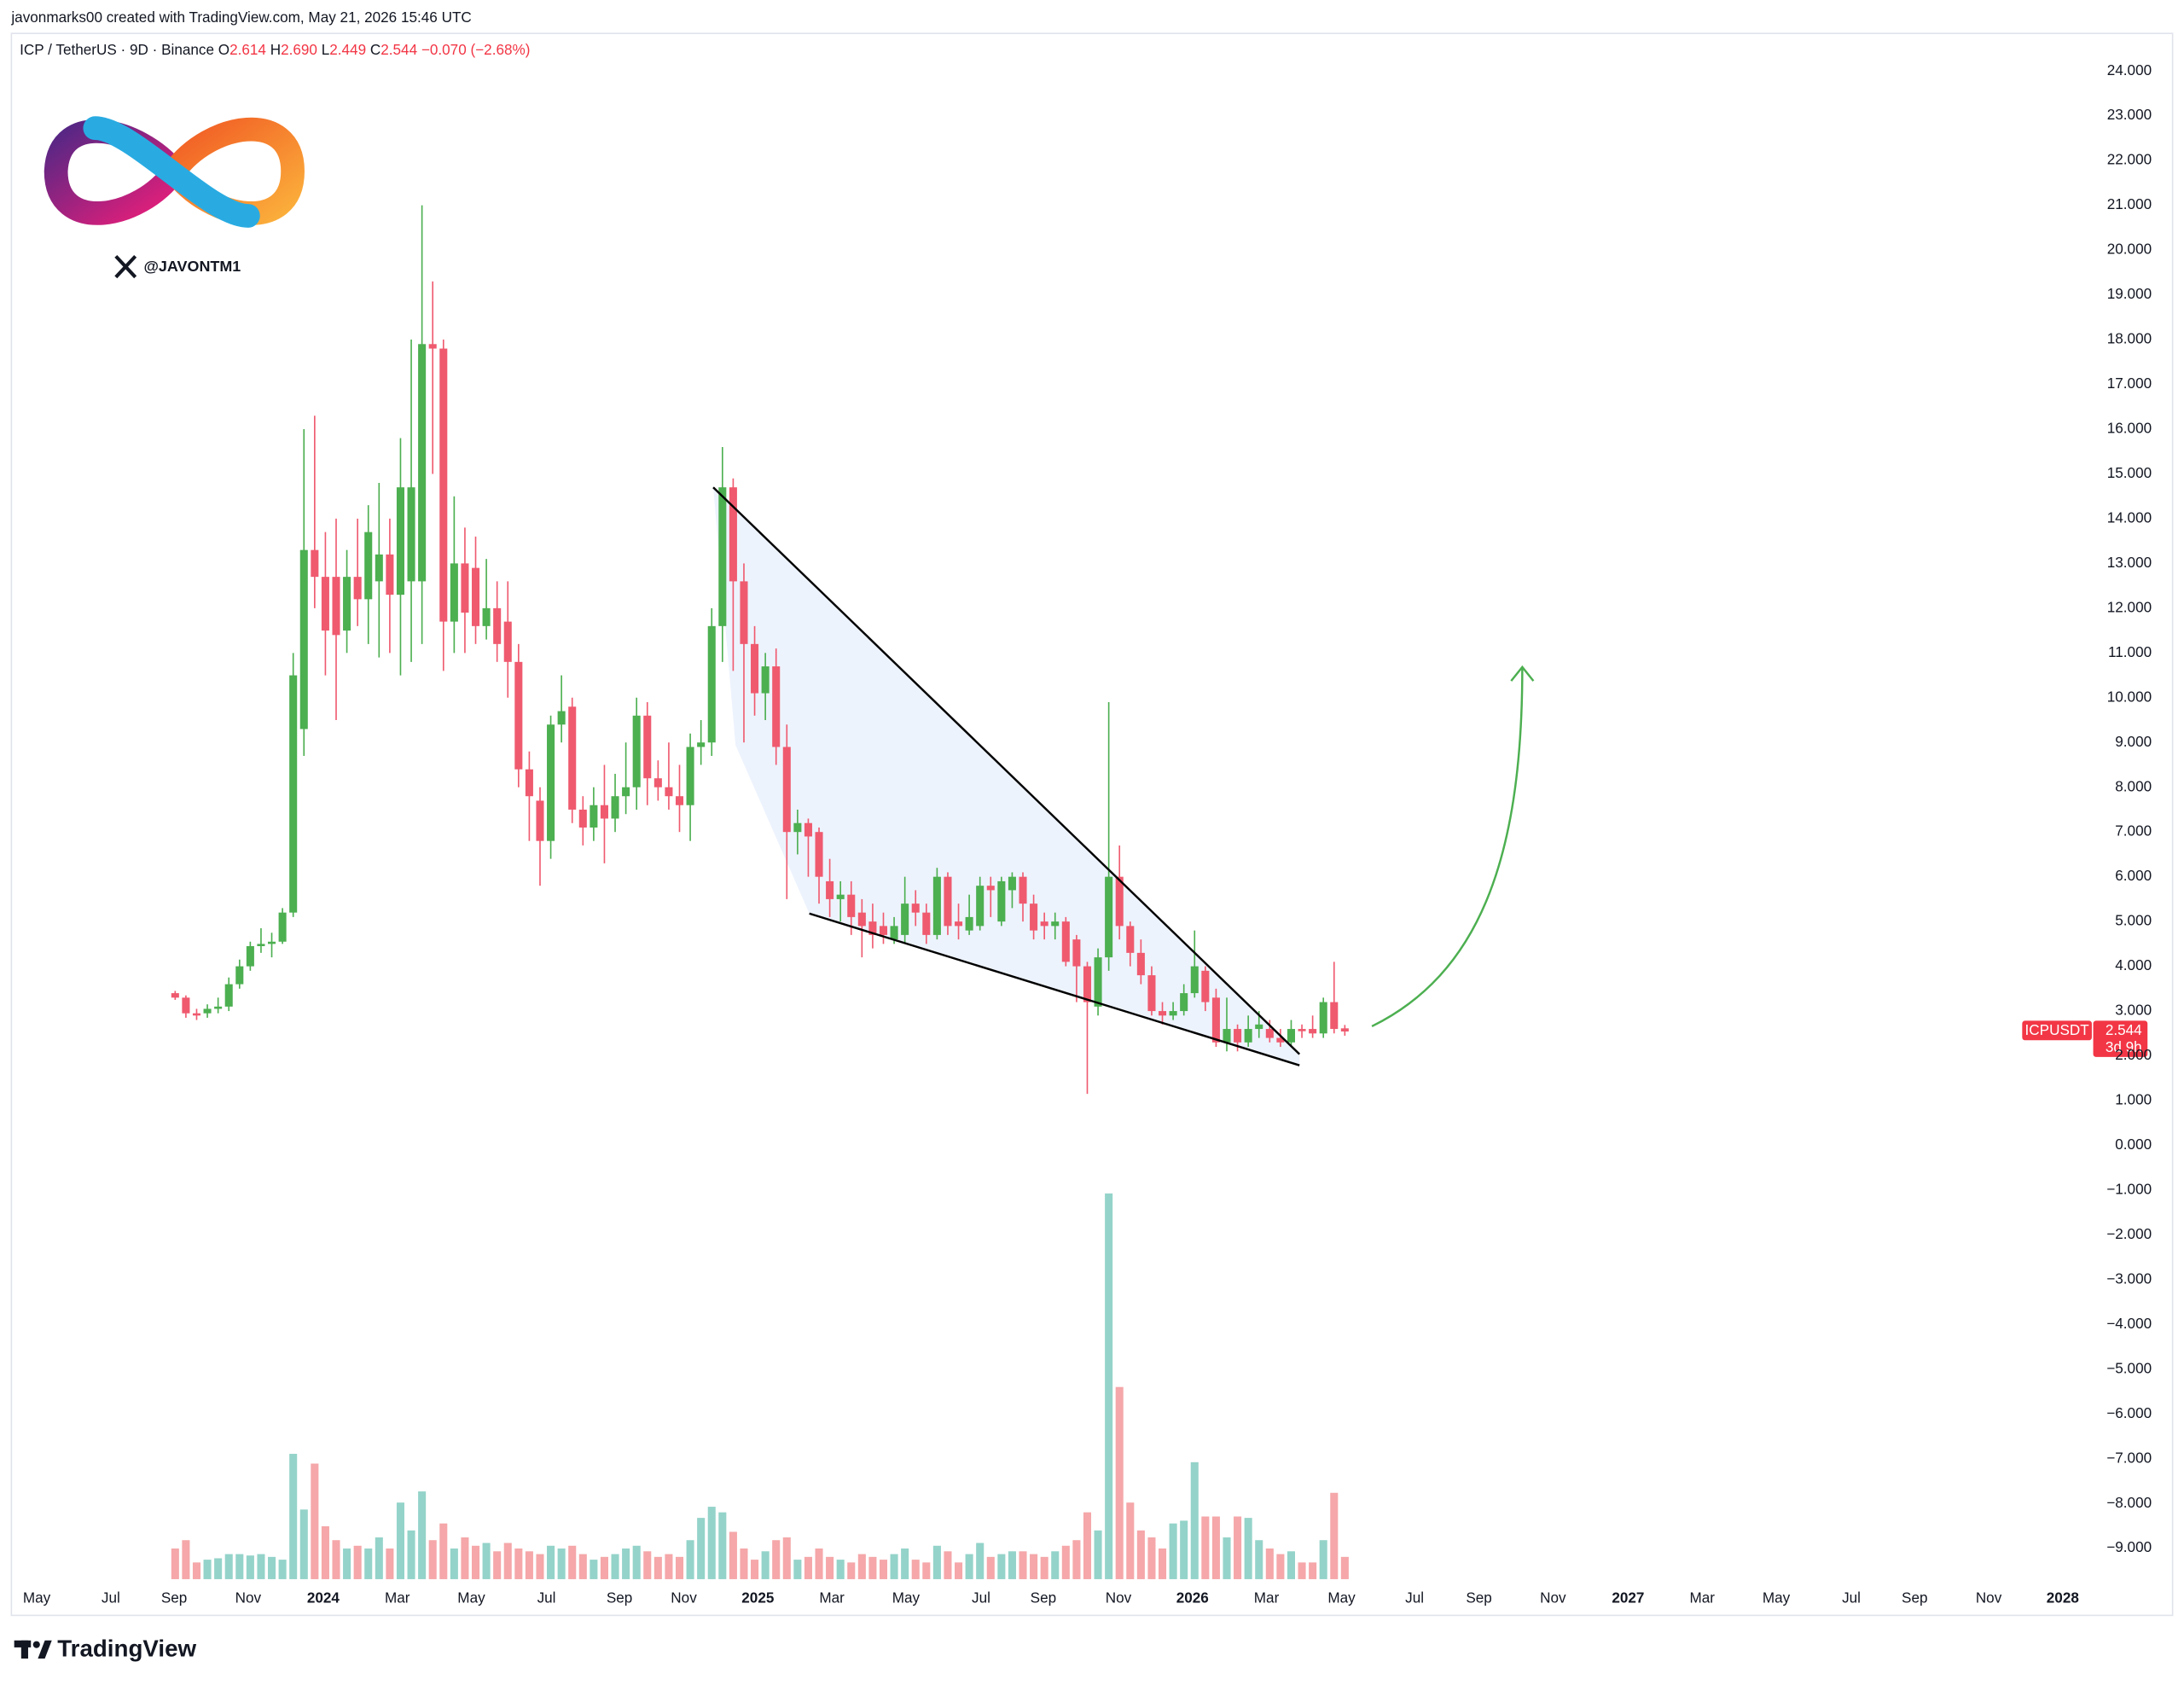  What do you see at coordinates (1915, 1597) in the screenshot?
I see `x-tick-label: Sep` at bounding box center [1915, 1597].